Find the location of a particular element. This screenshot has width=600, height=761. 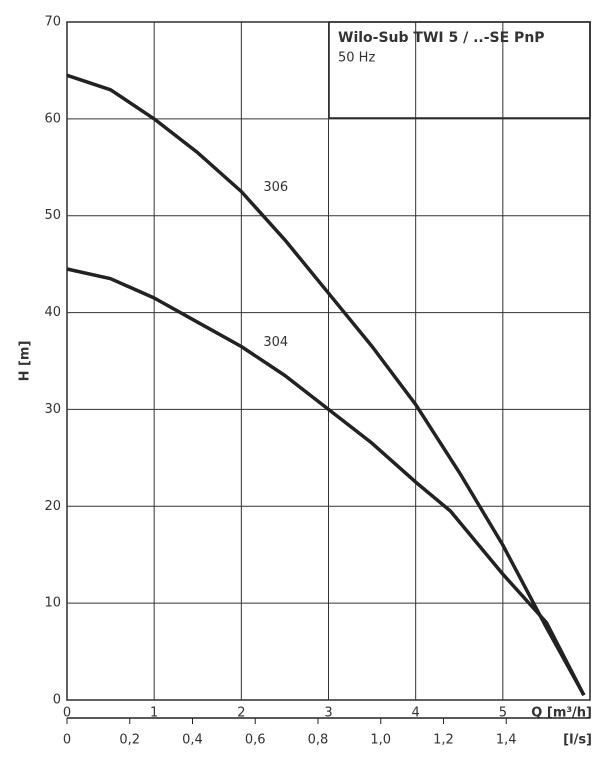

curve-label: 304 is located at coordinates (275, 342).